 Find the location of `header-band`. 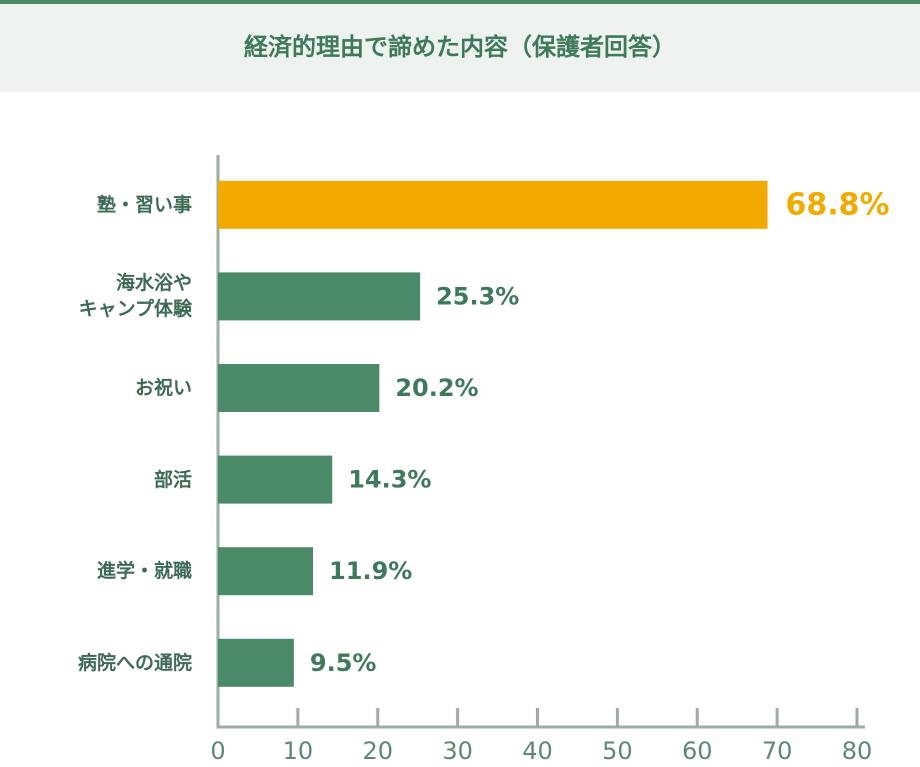

header-band is located at coordinates (460, 46).